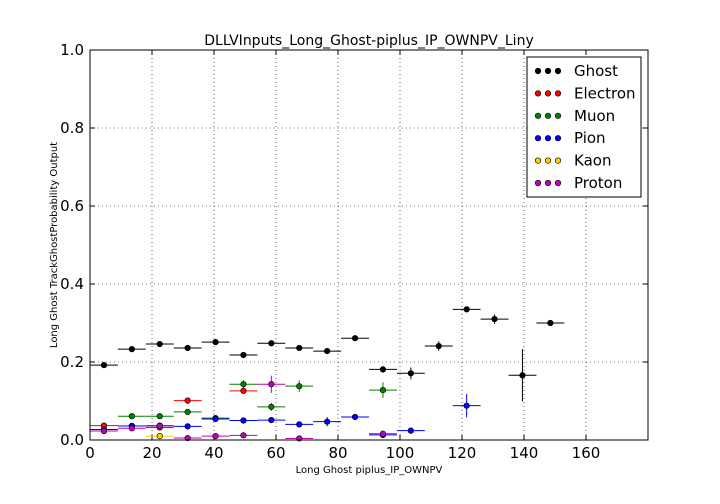 Image resolution: width=720 pixels, height=504 pixels. What do you see at coordinates (72, 284) in the screenshot?
I see `y-tick-label: 0.4` at bounding box center [72, 284].